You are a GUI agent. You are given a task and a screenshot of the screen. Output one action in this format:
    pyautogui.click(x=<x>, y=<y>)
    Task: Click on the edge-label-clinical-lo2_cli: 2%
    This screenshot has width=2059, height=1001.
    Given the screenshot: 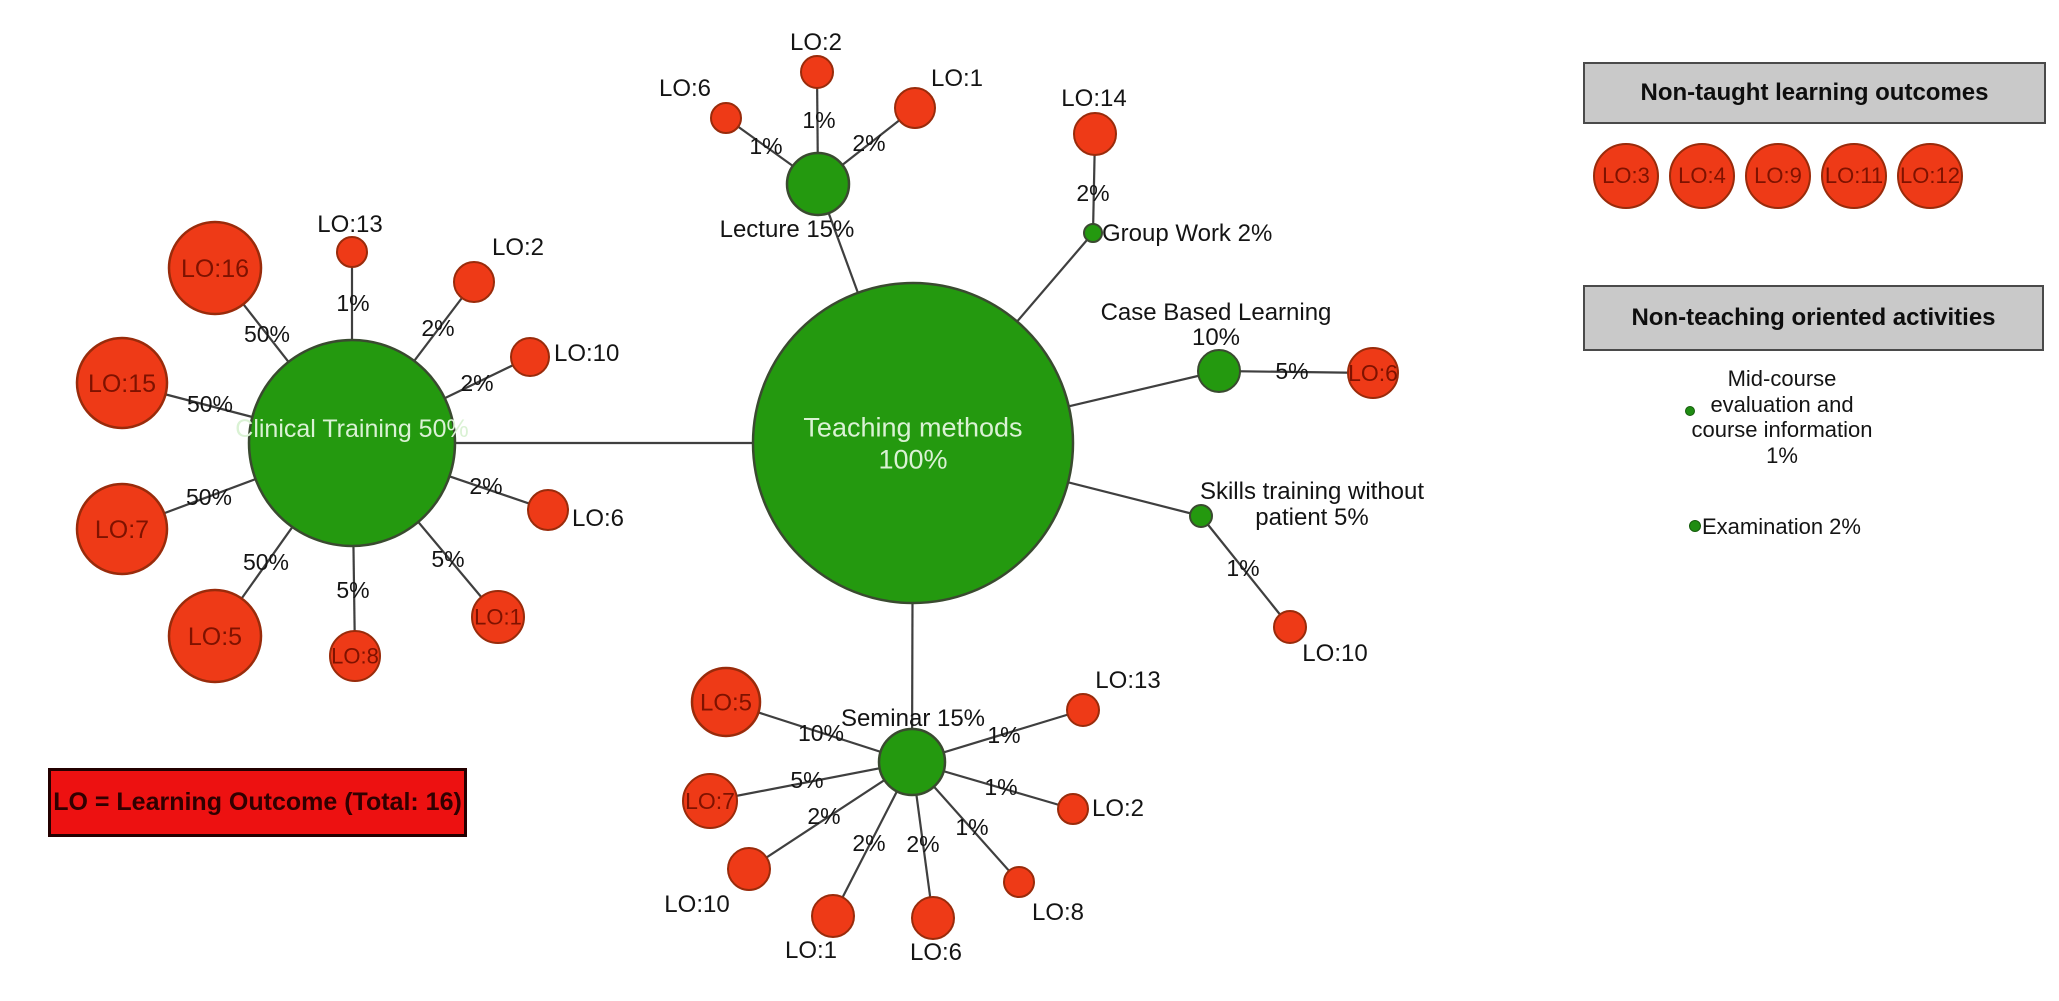 What is the action you would take?
    pyautogui.click(x=437, y=328)
    